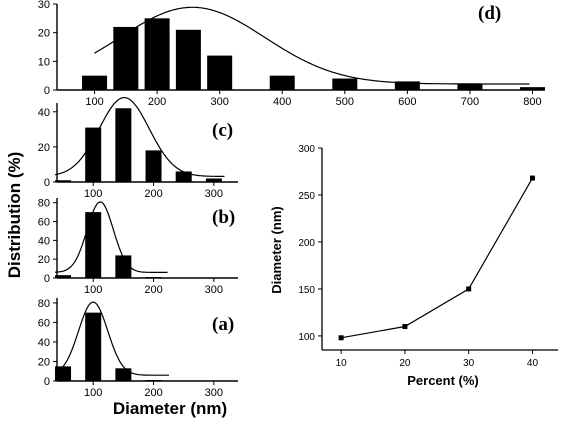 This screenshot has height=428, width=567. What do you see at coordinates (14, 215) in the screenshot?
I see `distribution-axis-title: Distribution (%)` at bounding box center [14, 215].